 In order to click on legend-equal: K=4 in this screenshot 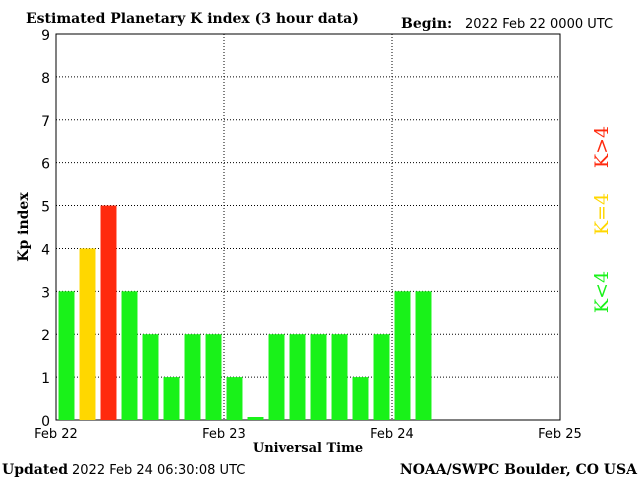, I will do `click(602, 214)`.